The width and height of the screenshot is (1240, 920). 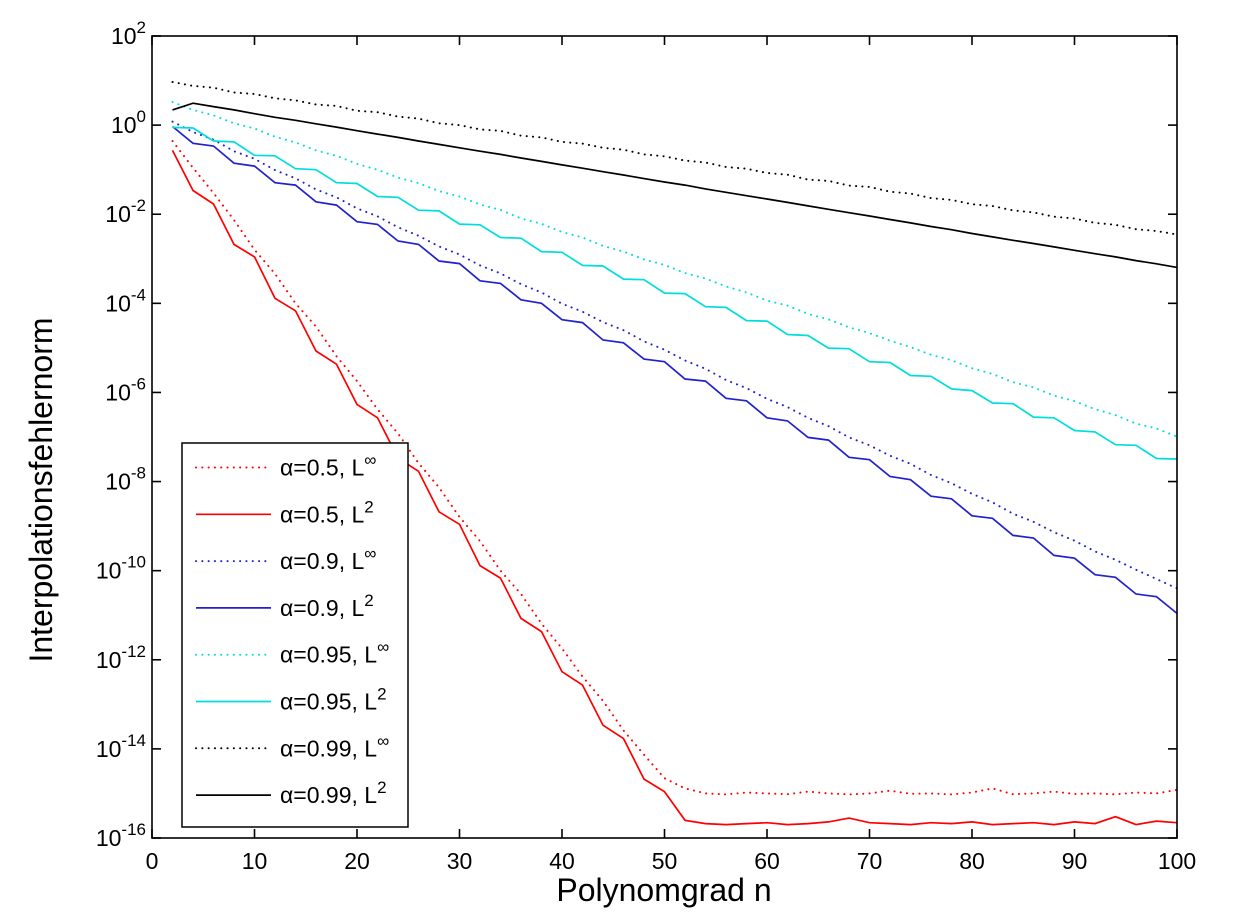 I want to click on y-tick-label: 10⁻¹⁶, so click(x=121, y=835).